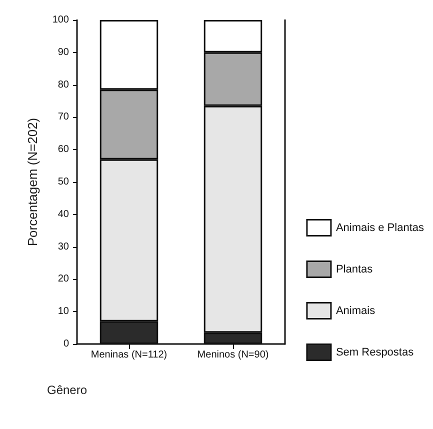  What do you see at coordinates (64, 117) in the screenshot?
I see `y-tick-label: 70` at bounding box center [64, 117].